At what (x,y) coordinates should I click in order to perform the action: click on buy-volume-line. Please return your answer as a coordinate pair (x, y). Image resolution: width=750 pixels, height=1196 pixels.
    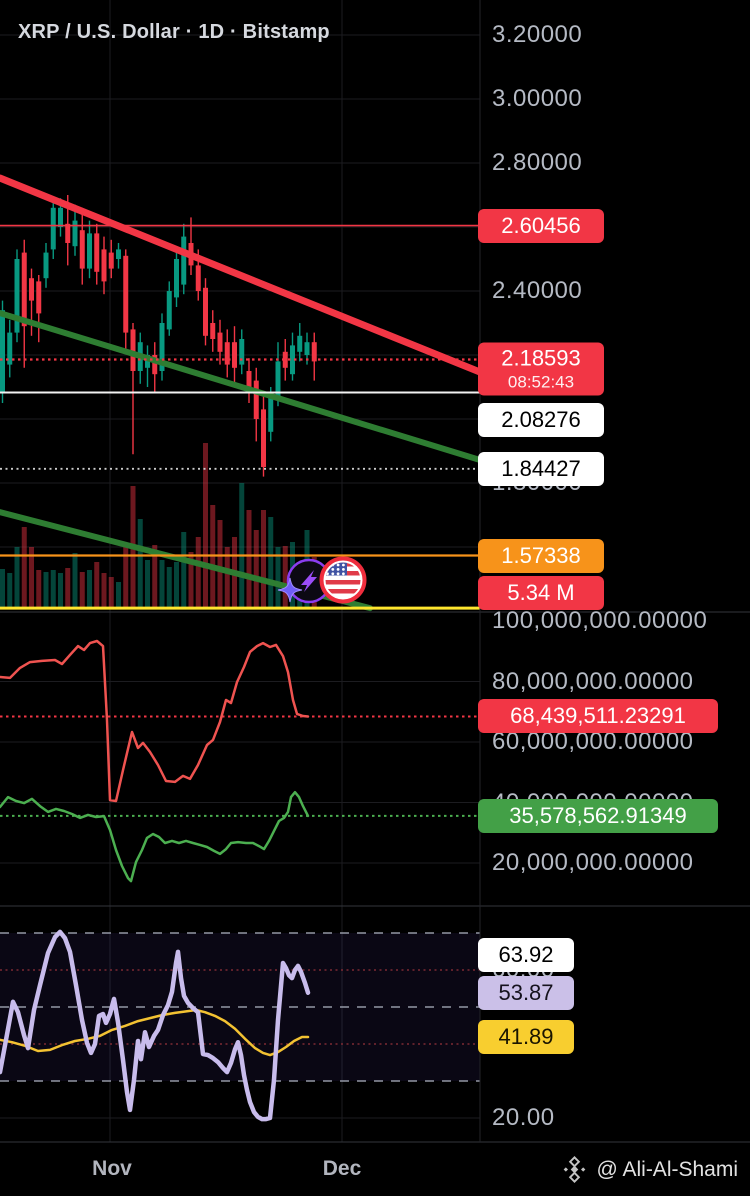
    Looking at the image, I should click on (155, 836).